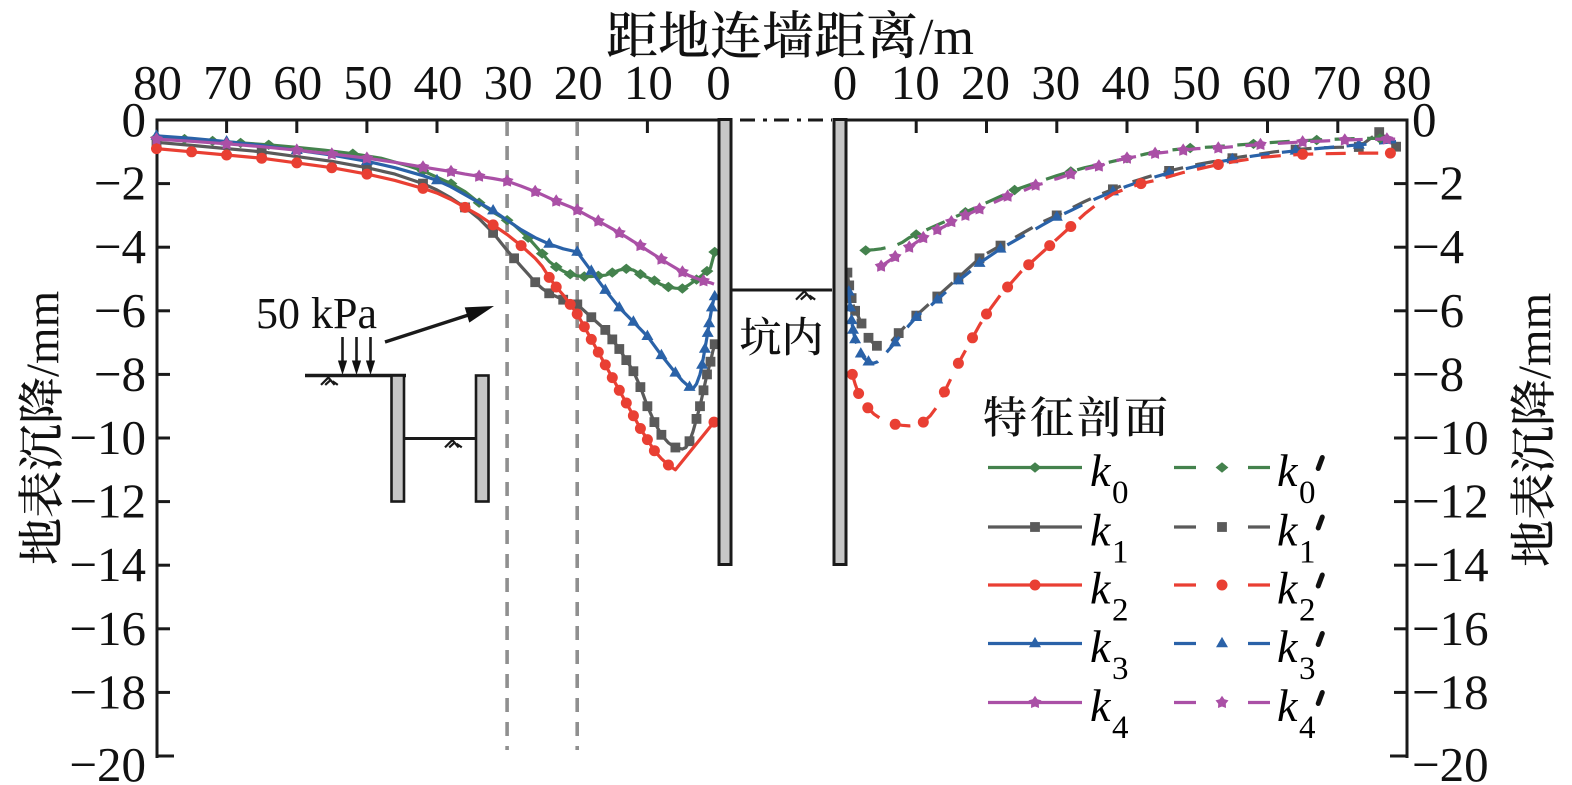 Image resolution: width=1572 pixels, height=785 pixels. I want to click on svg-text: /m, so click(946, 37).